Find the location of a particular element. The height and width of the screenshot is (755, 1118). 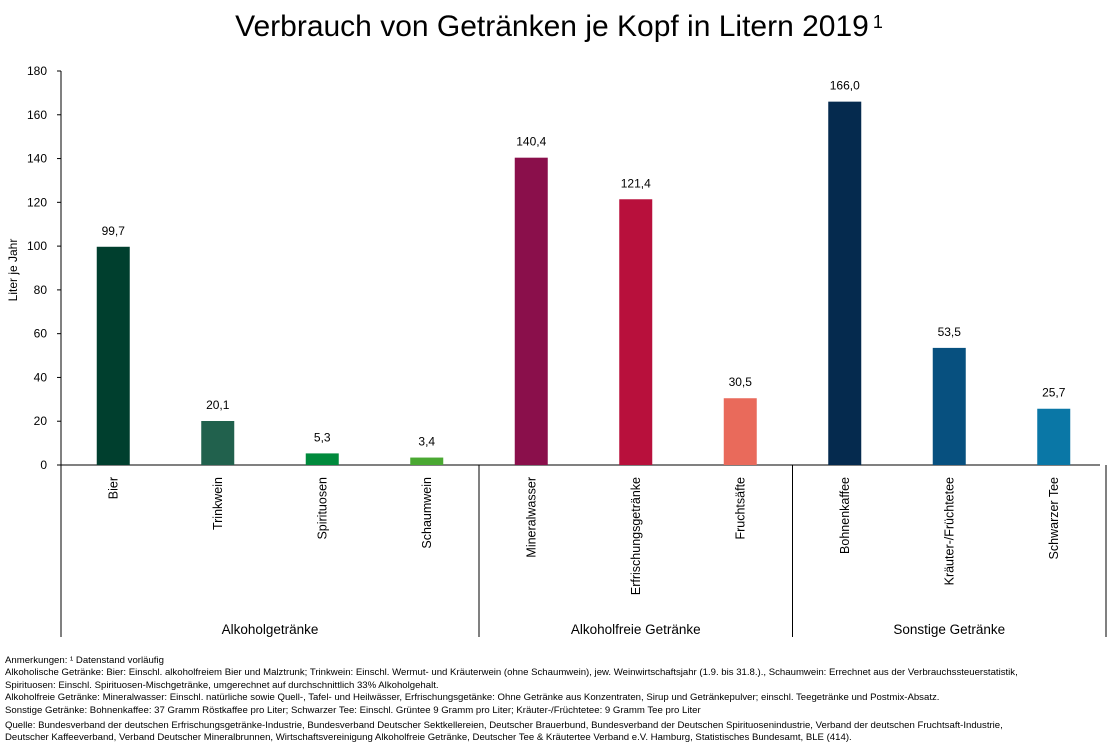

bar-value-label: 121,4 is located at coordinates (636, 183).